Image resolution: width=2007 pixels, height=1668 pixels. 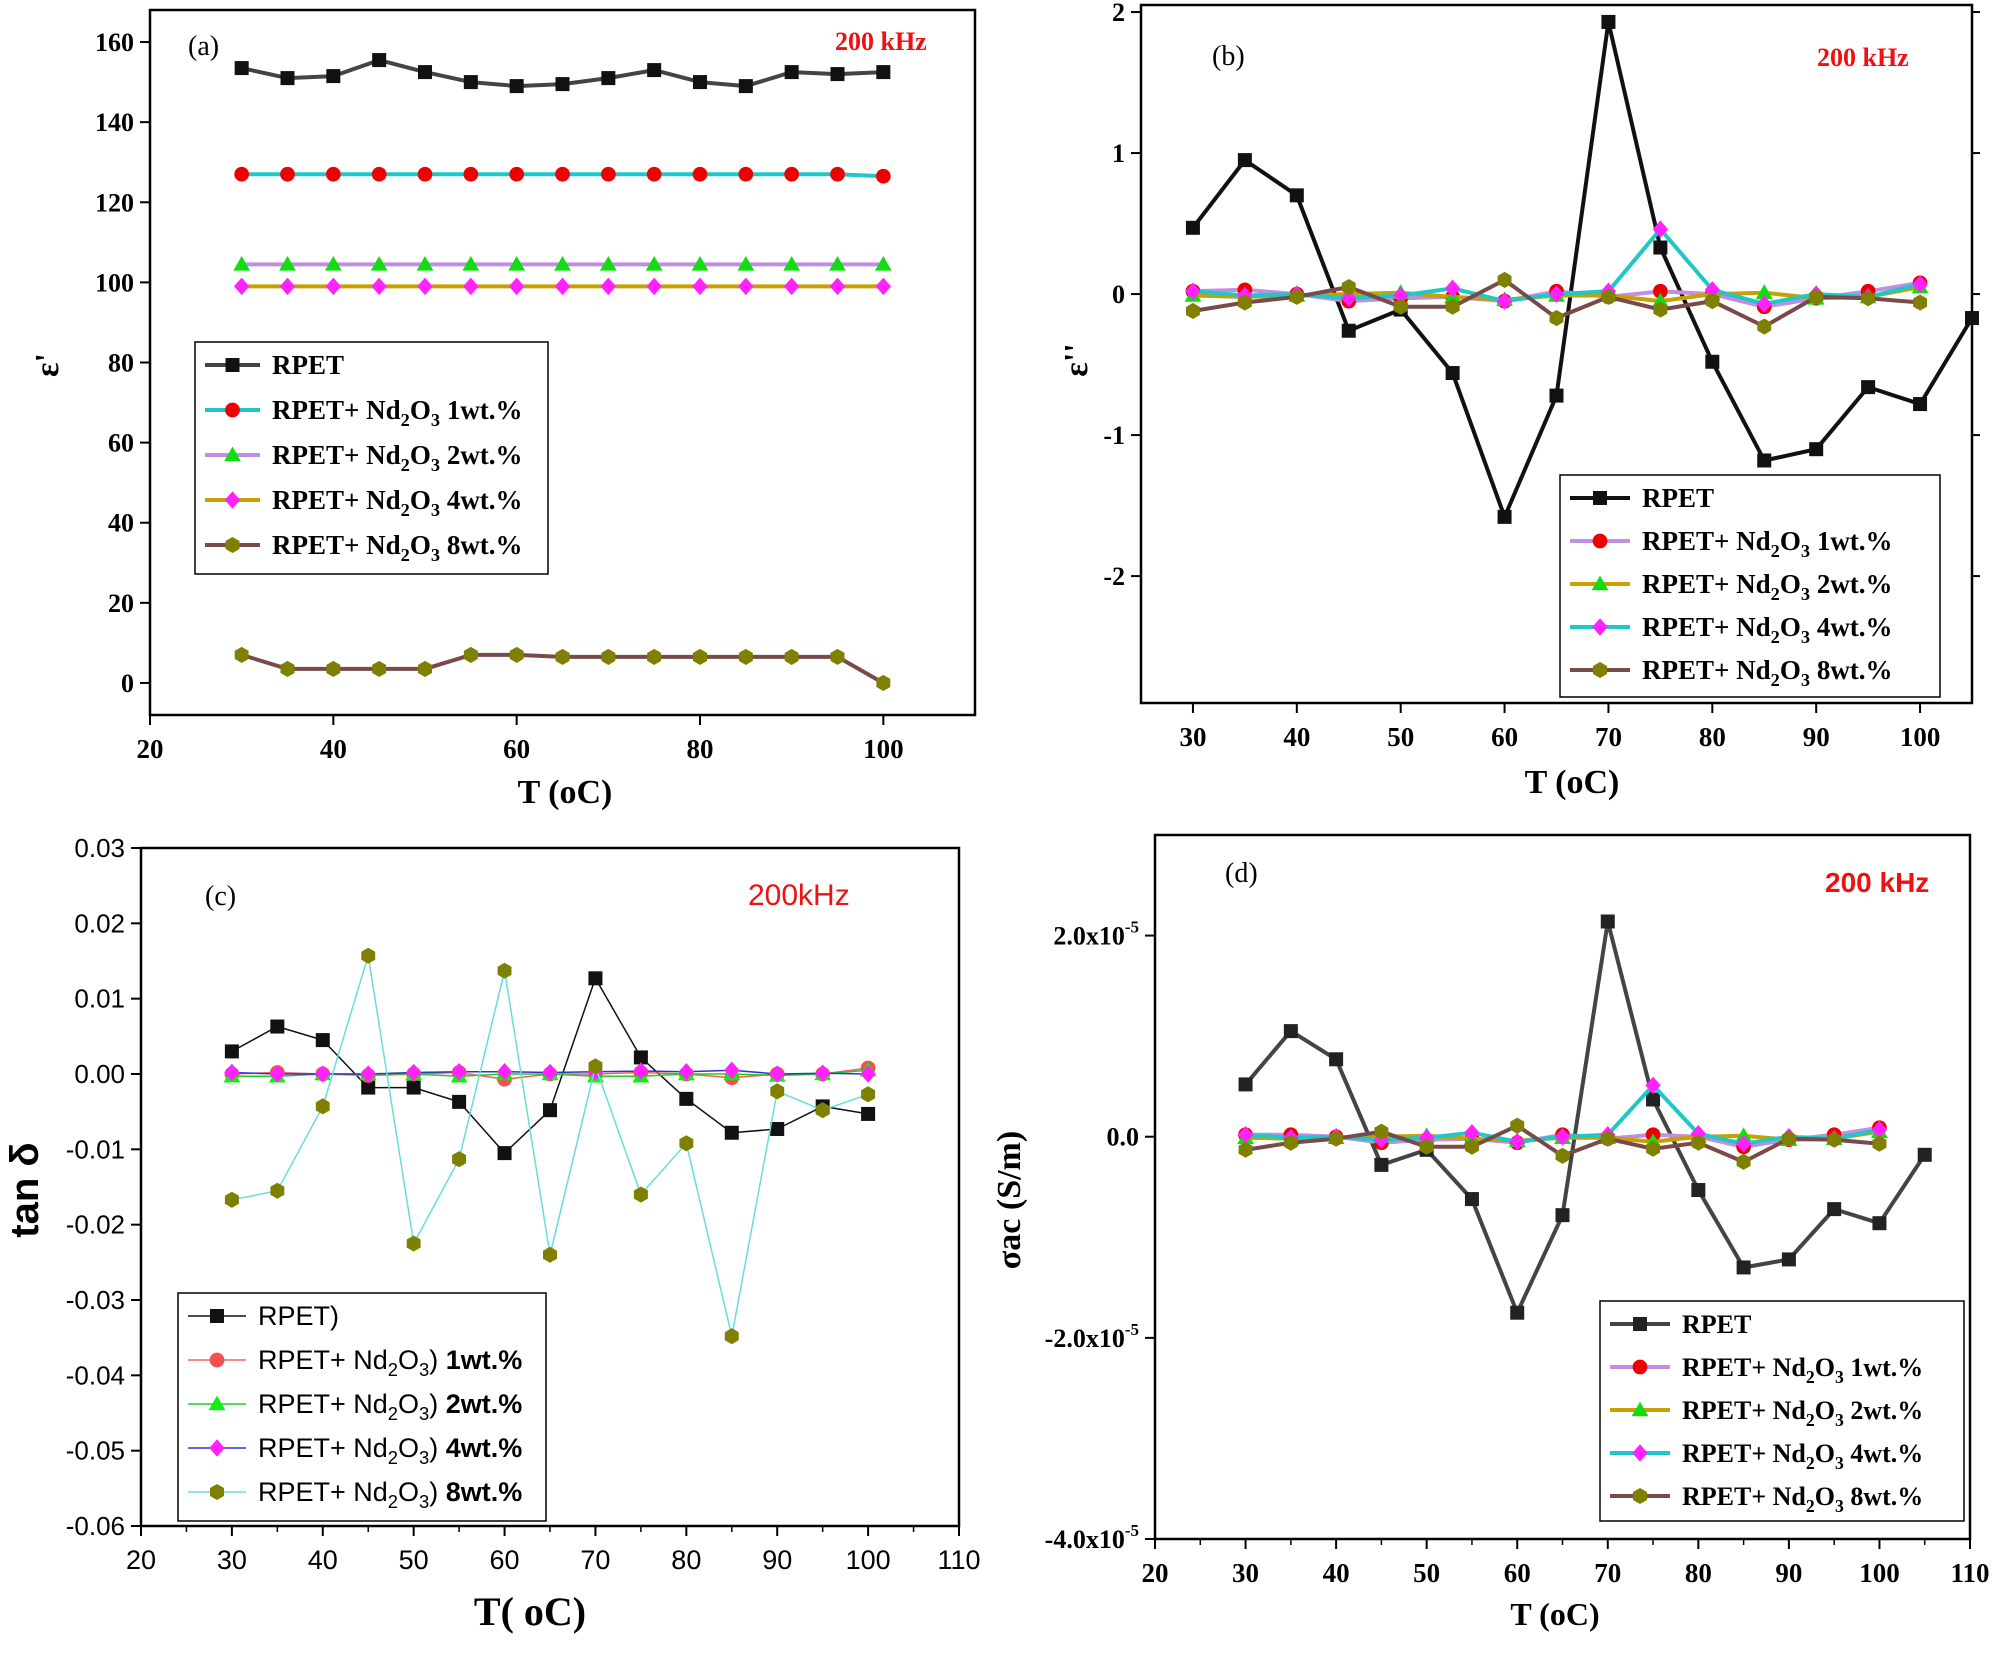 What do you see at coordinates (114, 202) in the screenshot?
I see `y-tick-label: 120` at bounding box center [114, 202].